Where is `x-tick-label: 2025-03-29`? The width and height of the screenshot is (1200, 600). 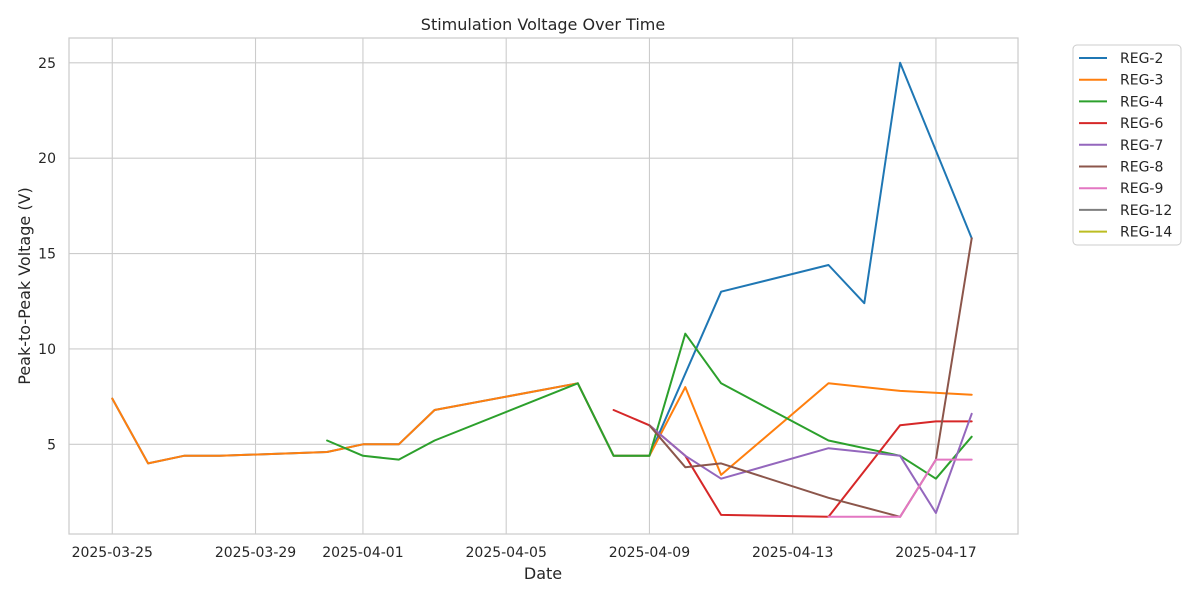 x-tick-label: 2025-03-29 is located at coordinates (255, 553).